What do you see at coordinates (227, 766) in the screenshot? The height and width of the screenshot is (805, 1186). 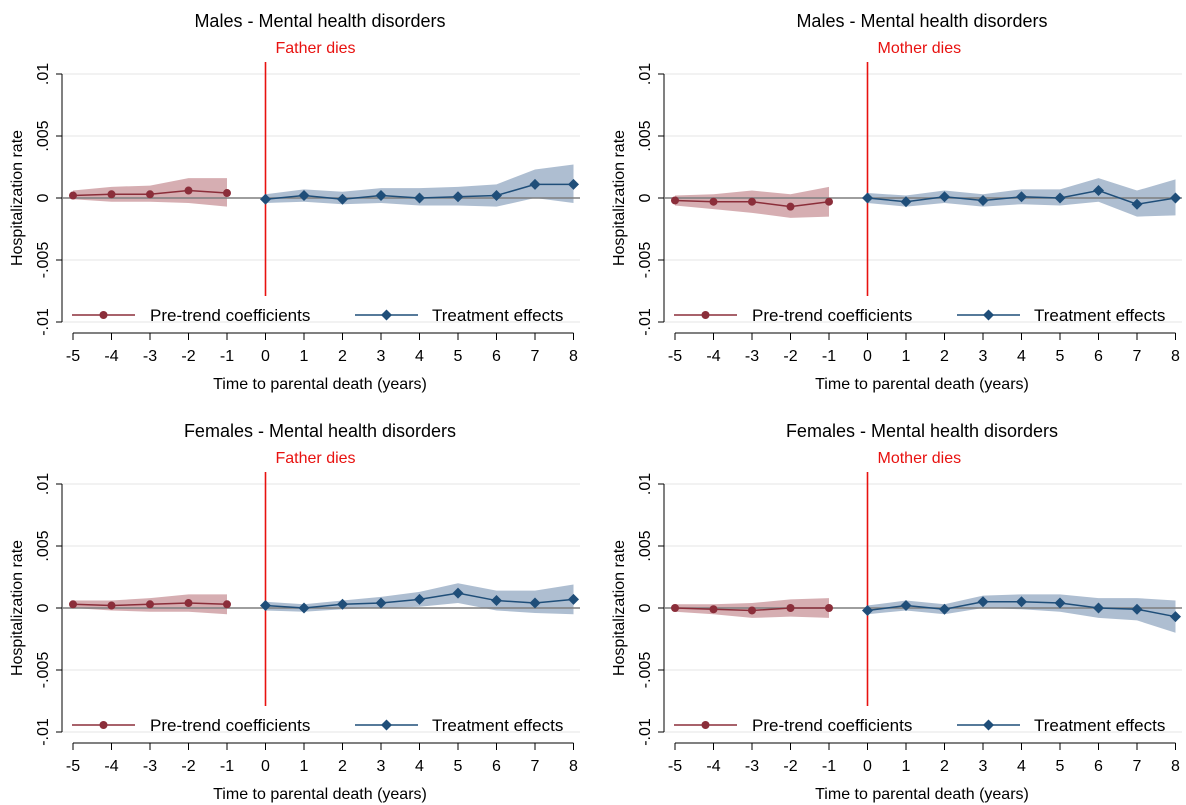 I see `x-tick-label: -1` at bounding box center [227, 766].